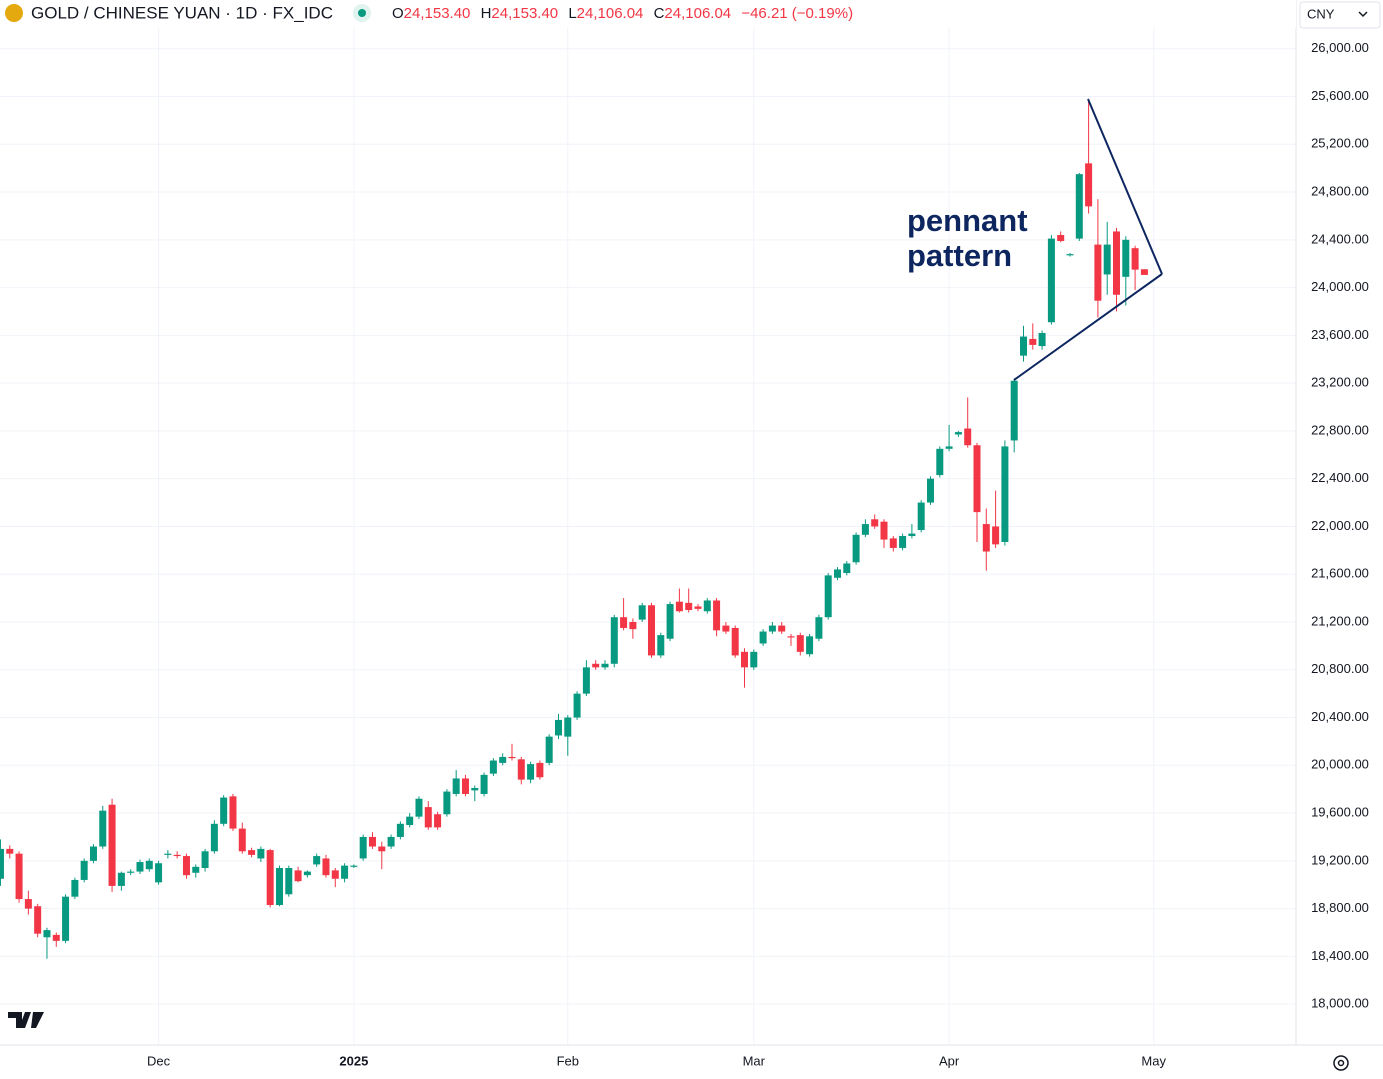 This screenshot has width=1383, height=1079. Describe the element at coordinates (1340, 190) in the screenshot. I see `y-tick-label: 24,800.00` at that location.